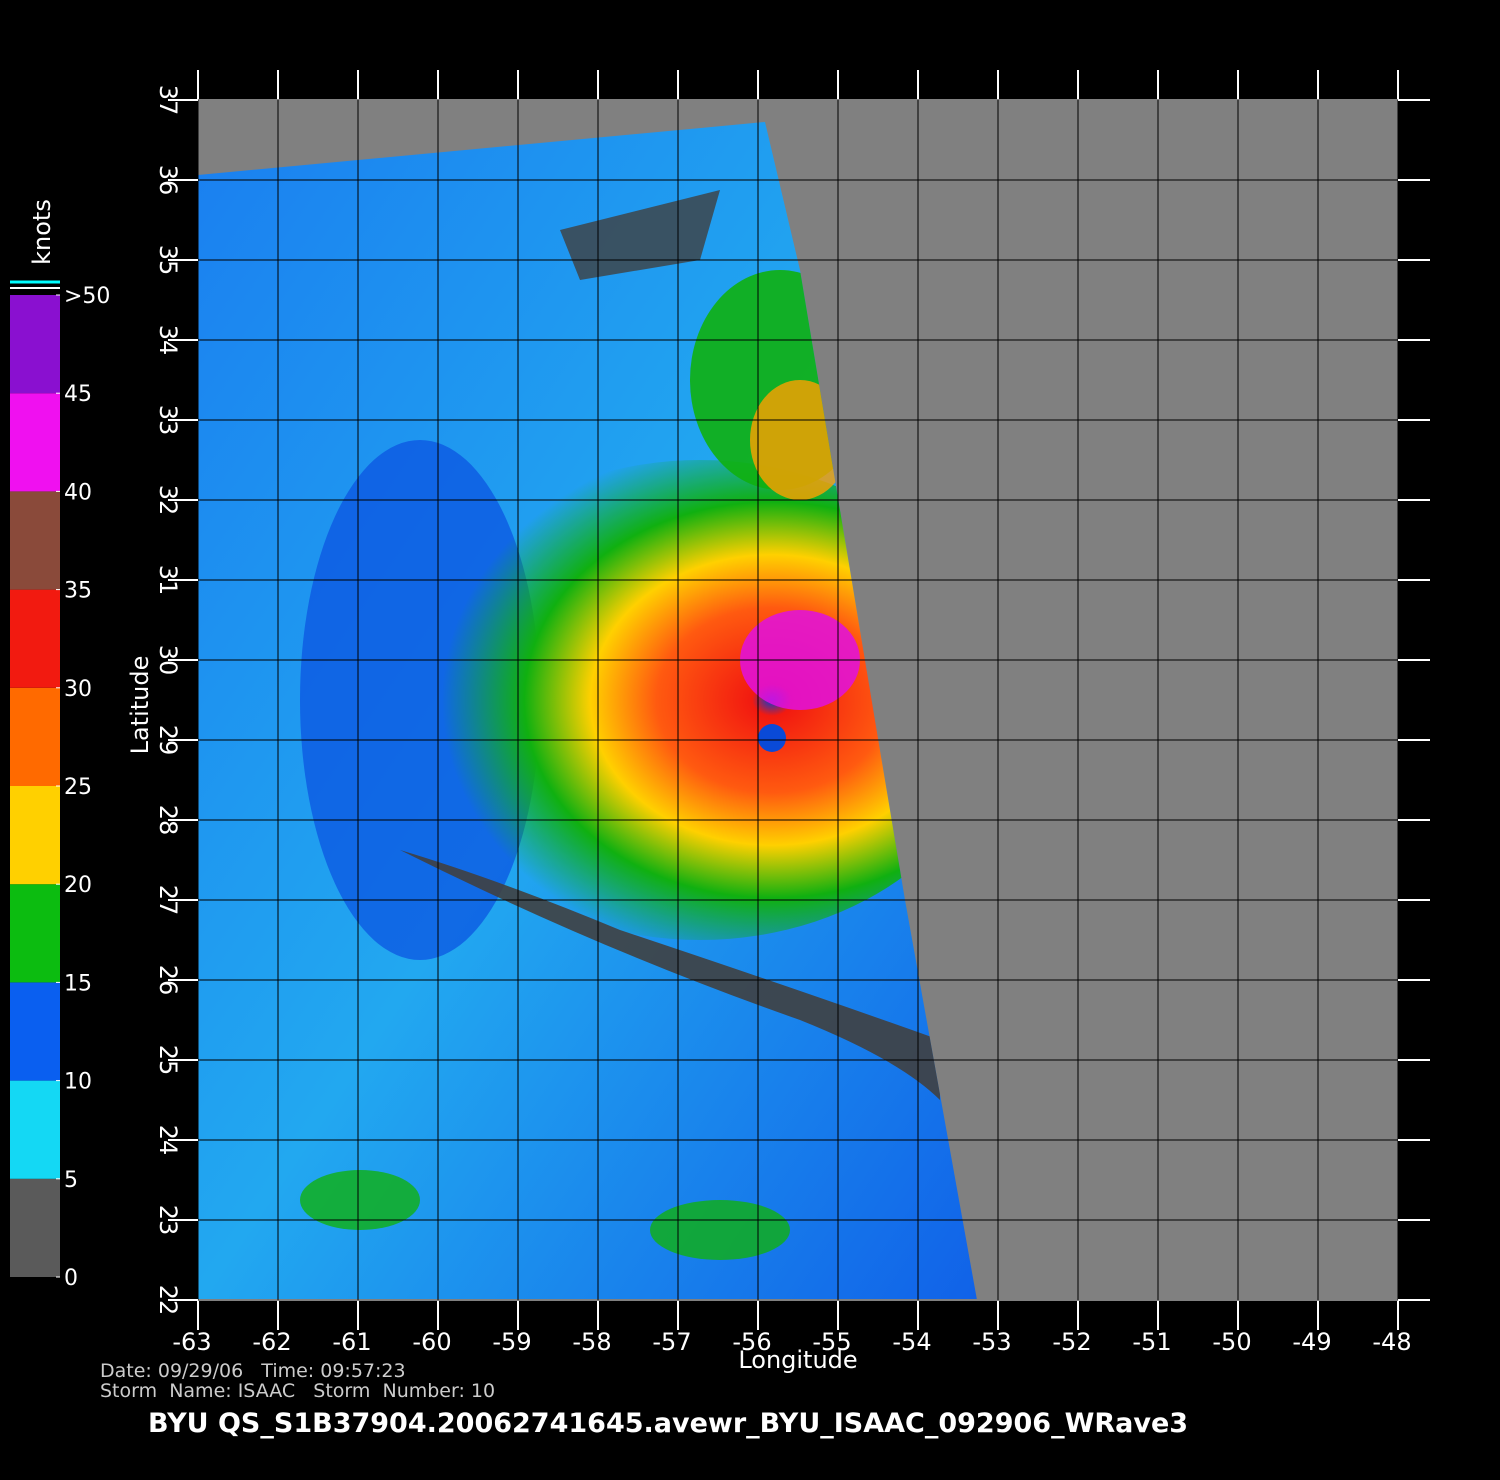 This screenshot has width=1500, height=1480. Describe the element at coordinates (140, 705) in the screenshot. I see `y-axis-label: Latitude` at that location.